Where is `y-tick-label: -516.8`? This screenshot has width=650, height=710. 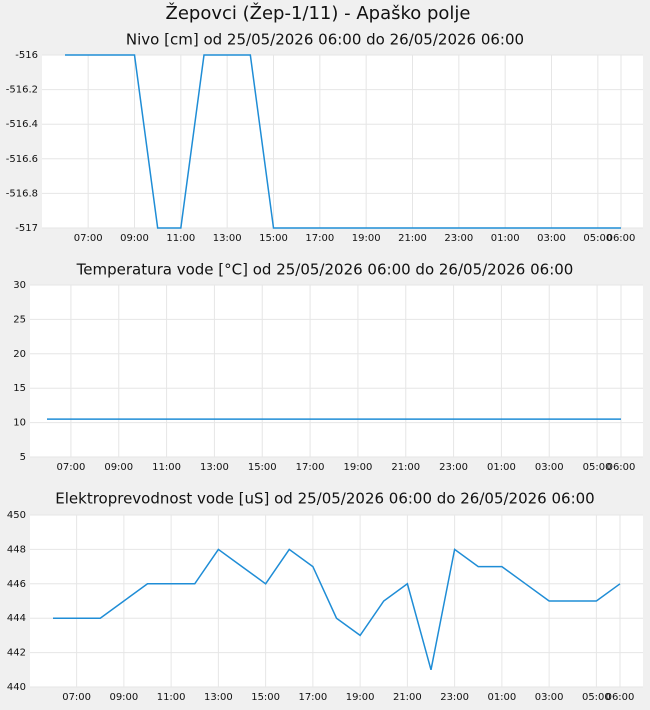 y-tick-label: -516.8 is located at coordinates (22, 193).